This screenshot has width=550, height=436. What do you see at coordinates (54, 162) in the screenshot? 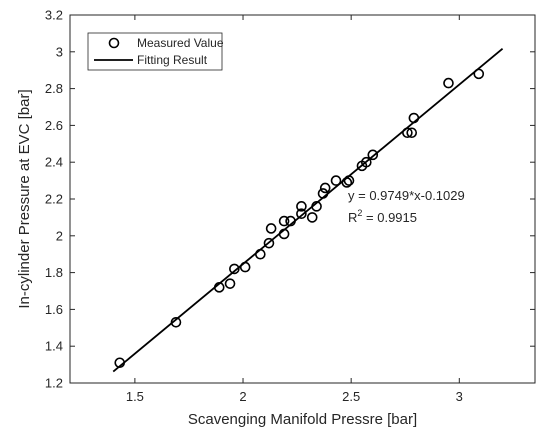
I see `y-tick-label: 2.4` at bounding box center [54, 162].